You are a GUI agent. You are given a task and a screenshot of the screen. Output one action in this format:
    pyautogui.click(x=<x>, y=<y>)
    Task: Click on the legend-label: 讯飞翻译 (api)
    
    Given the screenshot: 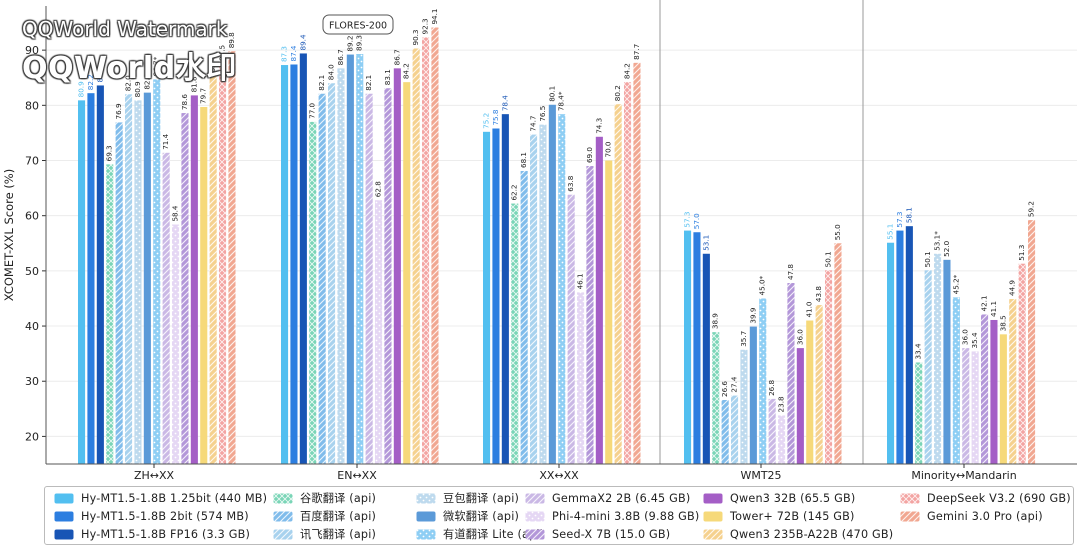 What is the action you would take?
    pyautogui.click(x=338, y=534)
    